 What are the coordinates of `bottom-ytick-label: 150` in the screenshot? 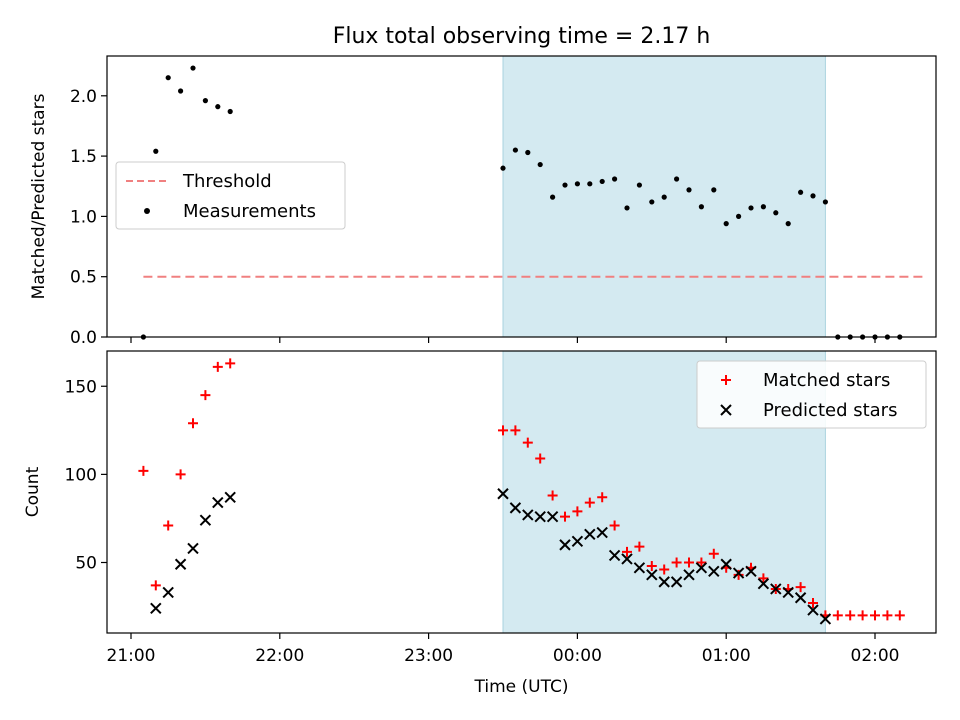 It's located at (81, 387).